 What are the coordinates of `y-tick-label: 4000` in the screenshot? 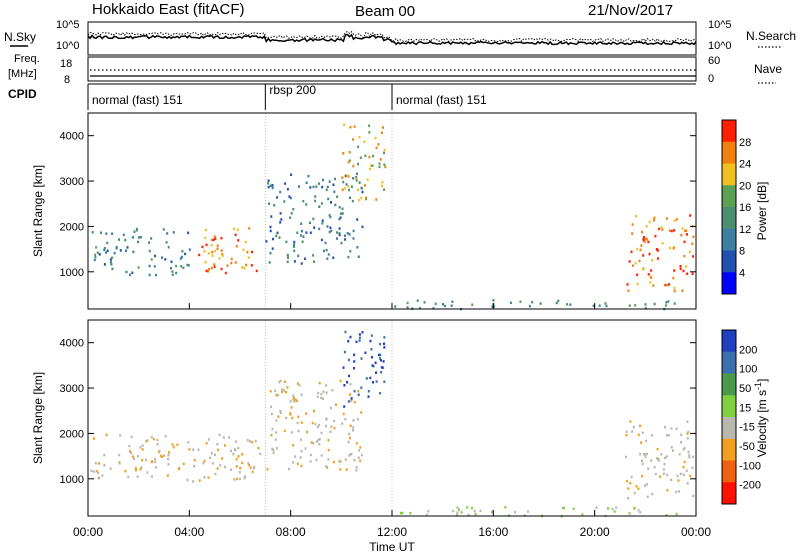 It's located at (72, 137).